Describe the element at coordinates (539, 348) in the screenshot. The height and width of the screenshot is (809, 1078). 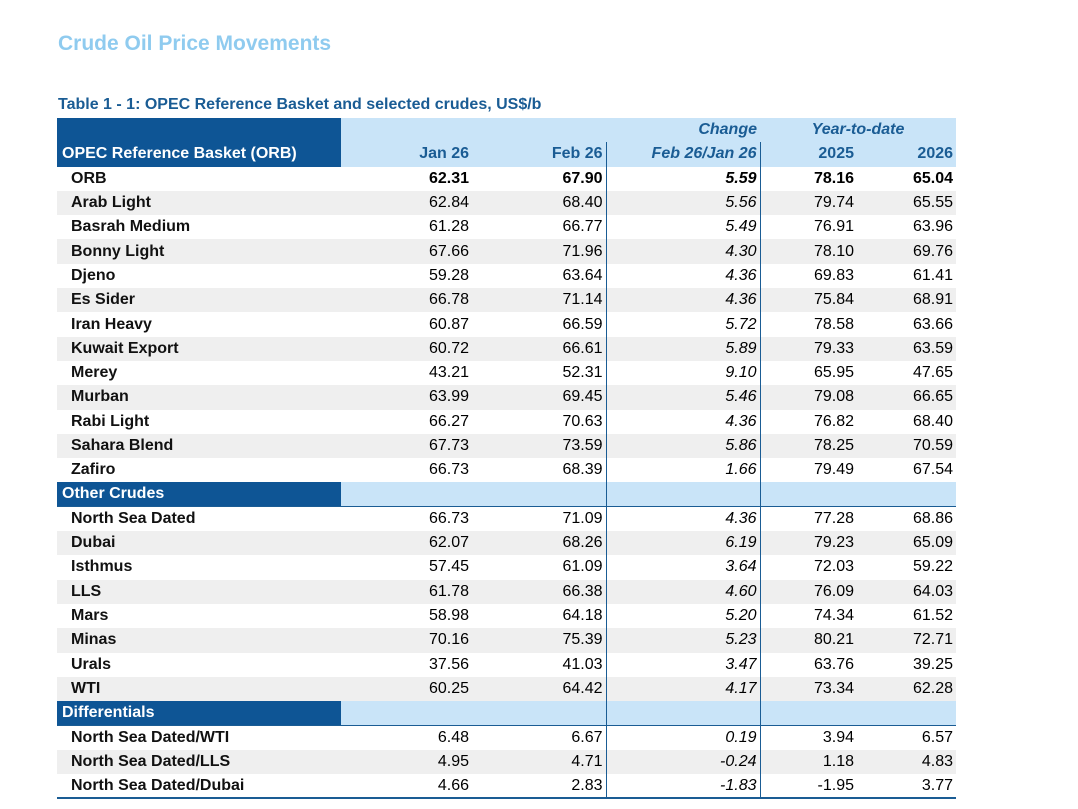
I see `value-cell: 66.61` at that location.